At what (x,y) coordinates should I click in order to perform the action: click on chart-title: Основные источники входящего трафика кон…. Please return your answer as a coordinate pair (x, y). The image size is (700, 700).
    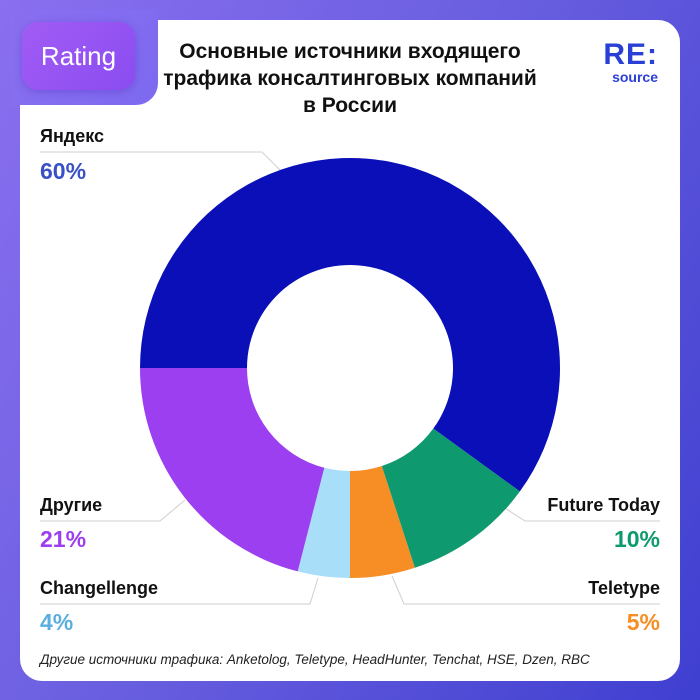
    Looking at the image, I should click on (350, 78).